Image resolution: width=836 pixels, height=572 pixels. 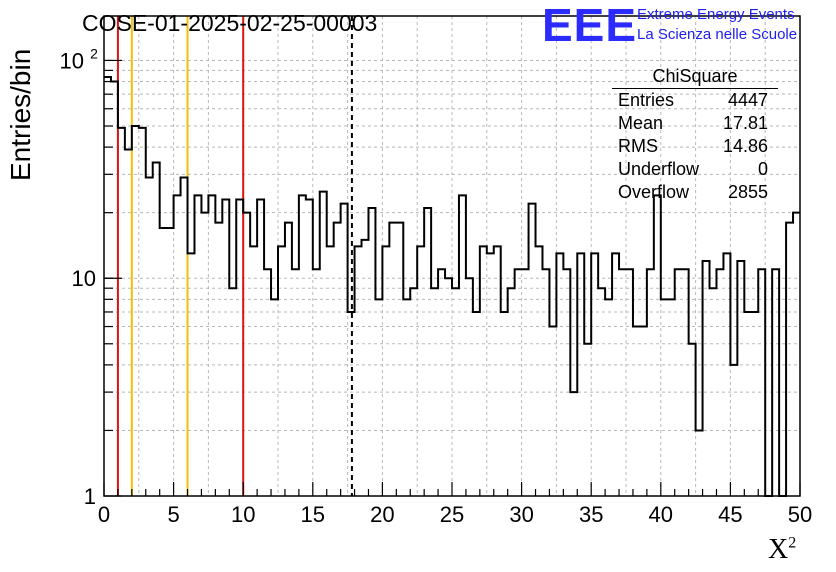 I want to click on stats-value: 14.86, so click(x=745, y=146).